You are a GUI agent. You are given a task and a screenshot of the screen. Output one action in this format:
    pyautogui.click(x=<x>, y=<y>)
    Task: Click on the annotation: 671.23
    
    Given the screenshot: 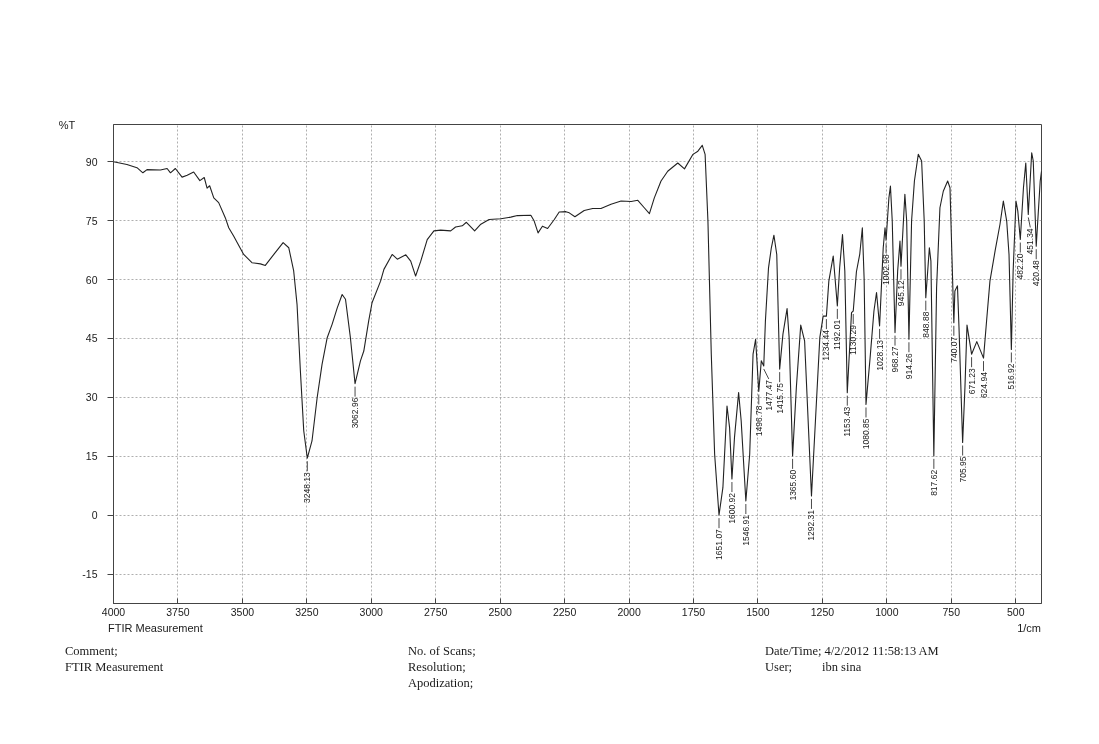 What is the action you would take?
    pyautogui.click(x=971, y=381)
    